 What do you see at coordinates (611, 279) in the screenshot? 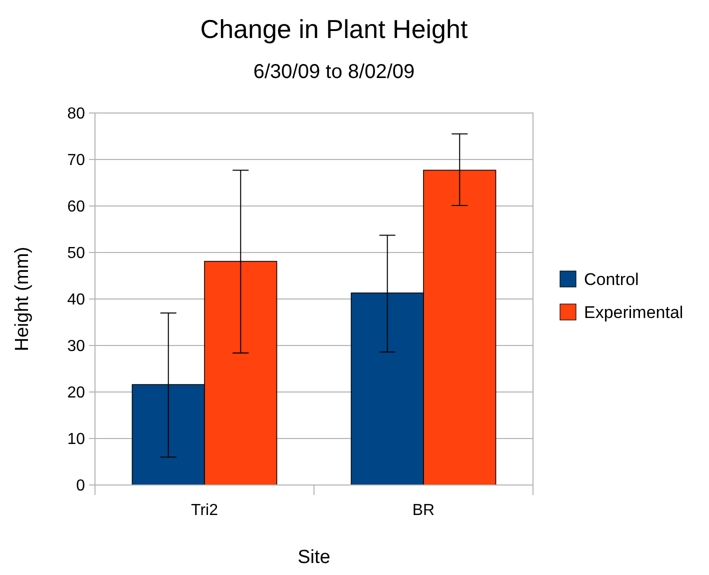
I see `legend-label: Control` at bounding box center [611, 279].